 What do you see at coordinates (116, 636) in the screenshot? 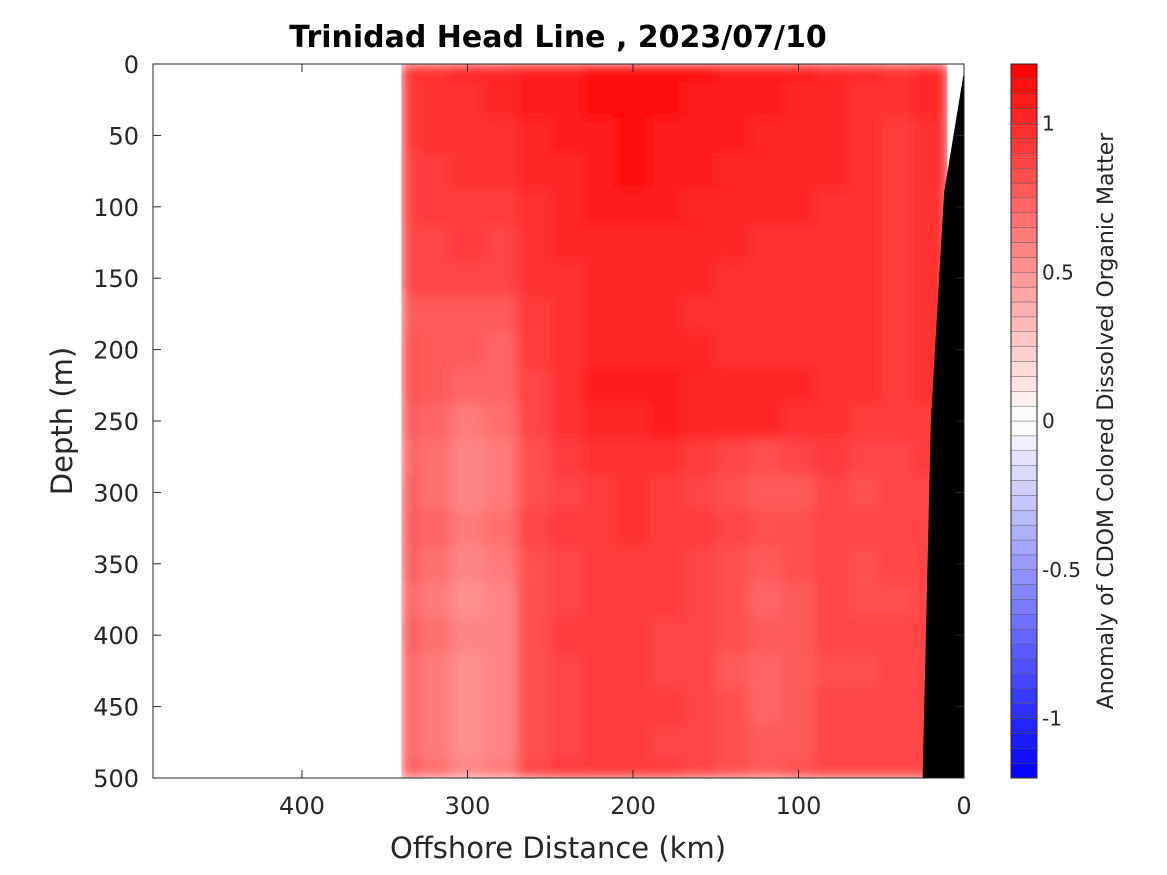
I see `y-tick-label: 400` at bounding box center [116, 636].